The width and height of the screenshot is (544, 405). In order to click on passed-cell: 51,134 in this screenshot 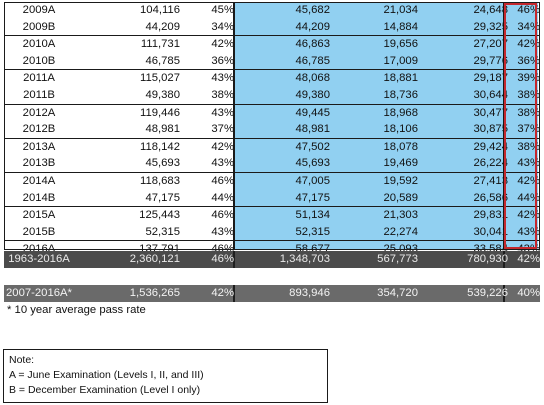, I will do `click(312, 215)`.